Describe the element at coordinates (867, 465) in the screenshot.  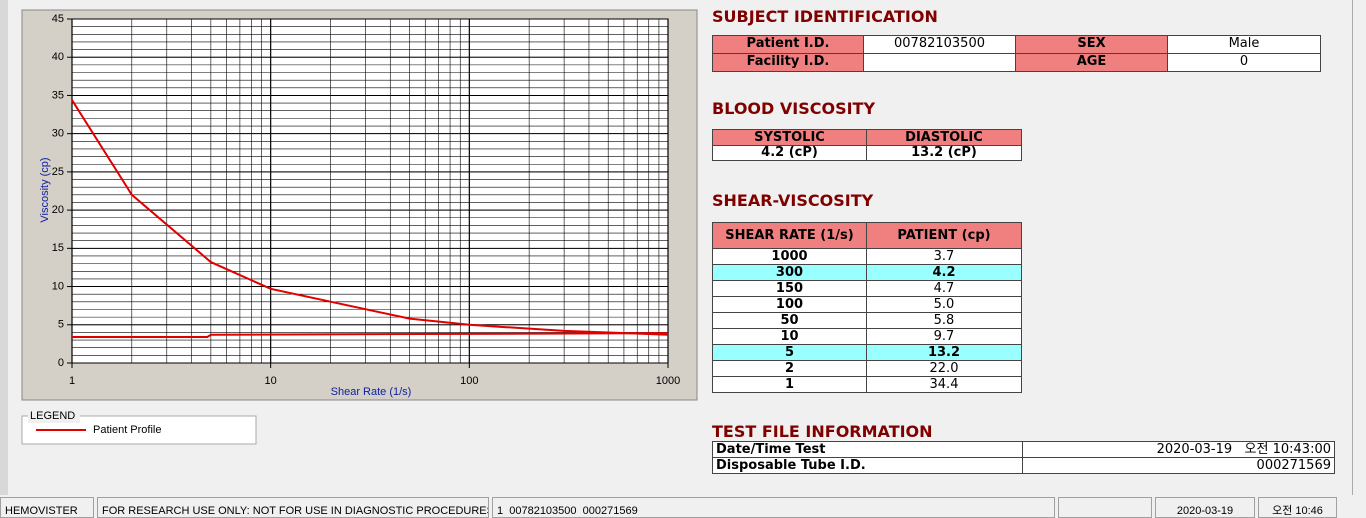
I see `test-file-label: Disposable Tube I.D.` at that location.